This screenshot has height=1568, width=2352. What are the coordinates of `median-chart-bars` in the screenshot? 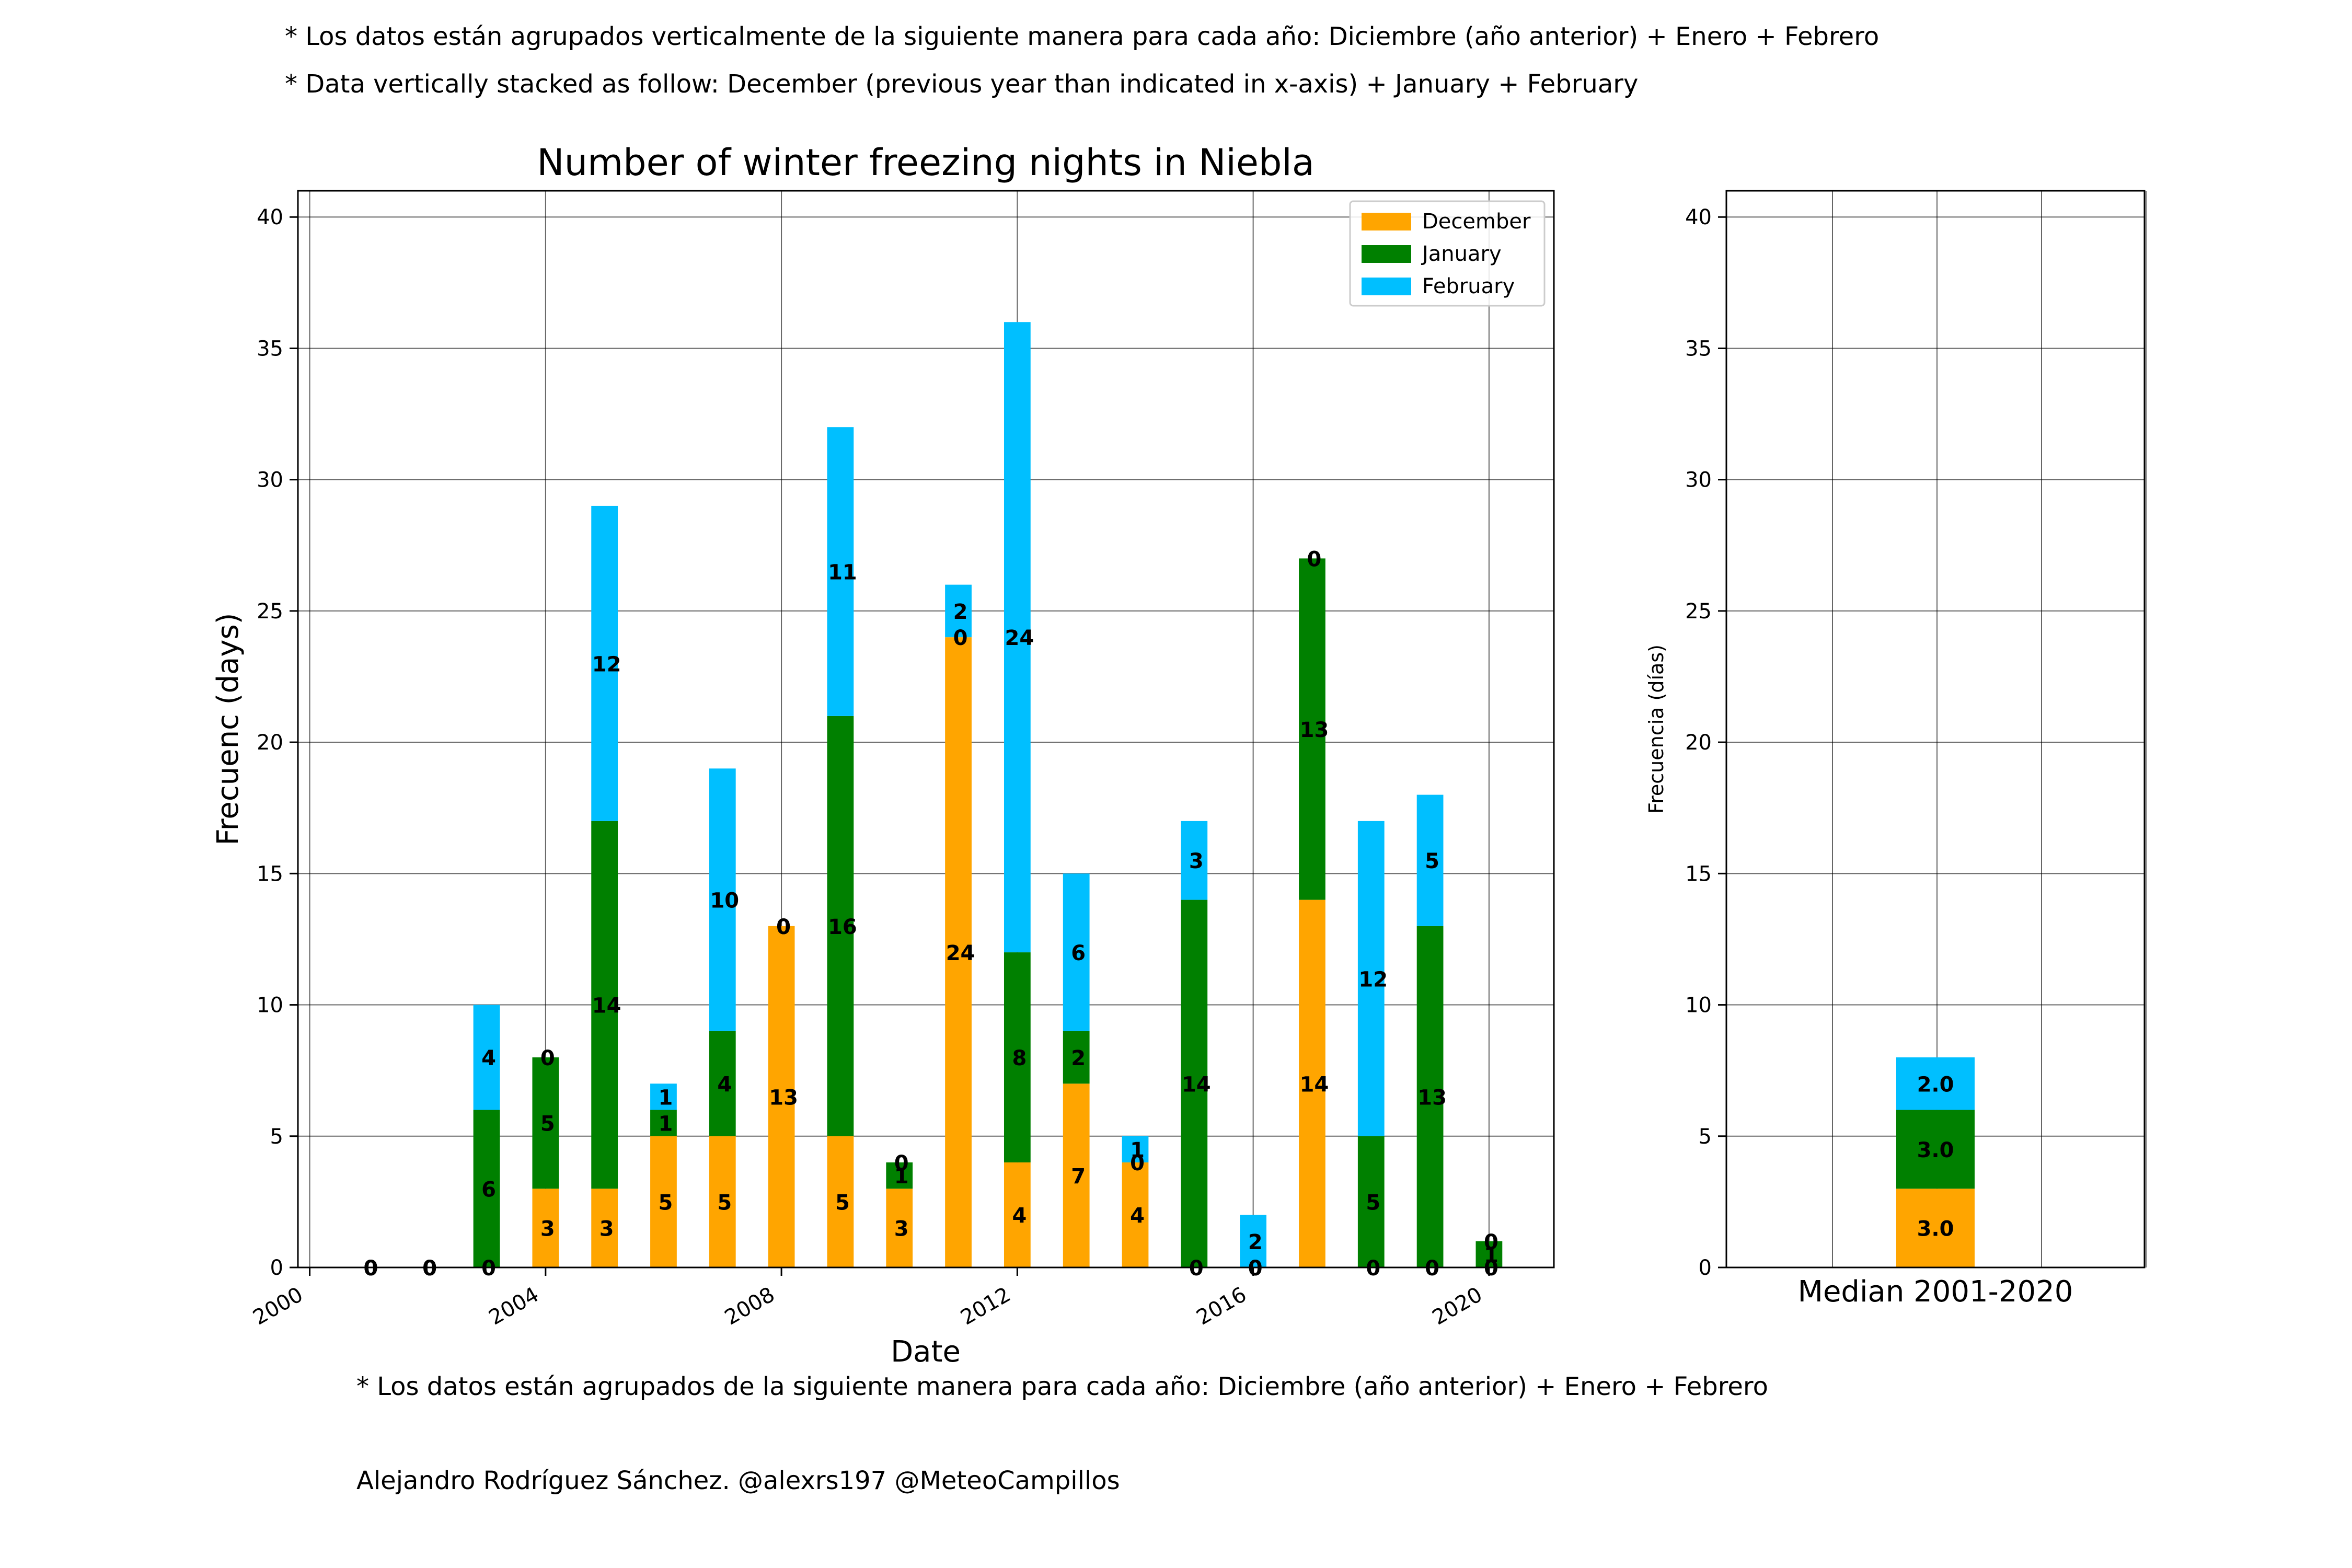 It's located at (1935, 1162).